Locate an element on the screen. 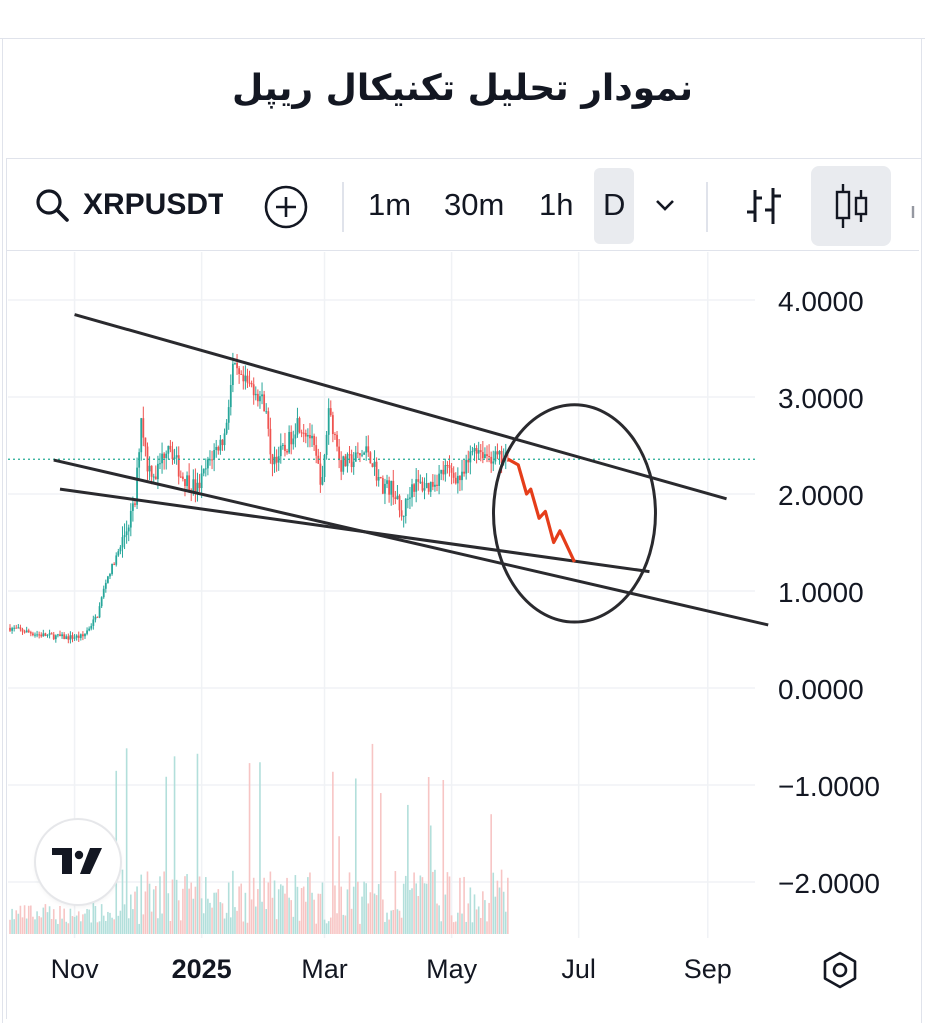  x-axis-tick-label: May is located at coordinates (452, 969).